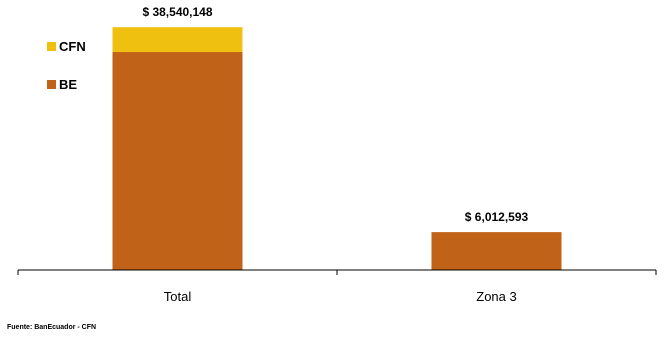 This screenshot has height=339, width=669. Describe the element at coordinates (496, 296) in the screenshot. I see `x-tick-label-1: Zona 3` at that location.